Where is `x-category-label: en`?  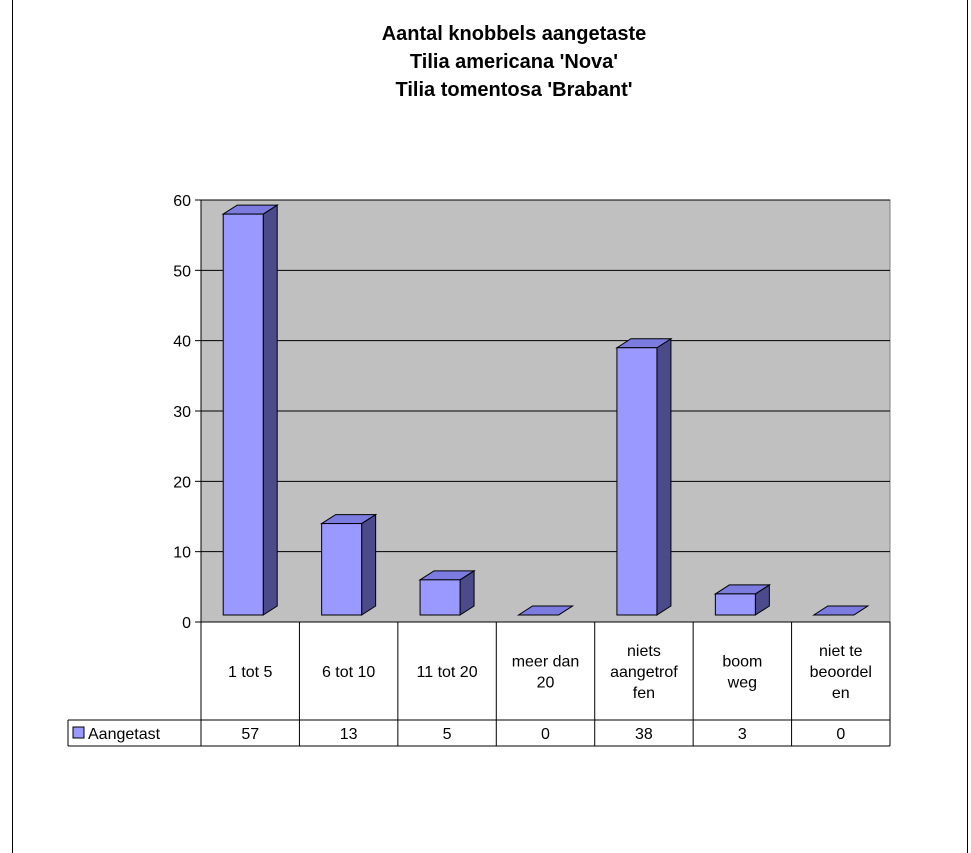
x-category-label: en is located at coordinates (841, 693).